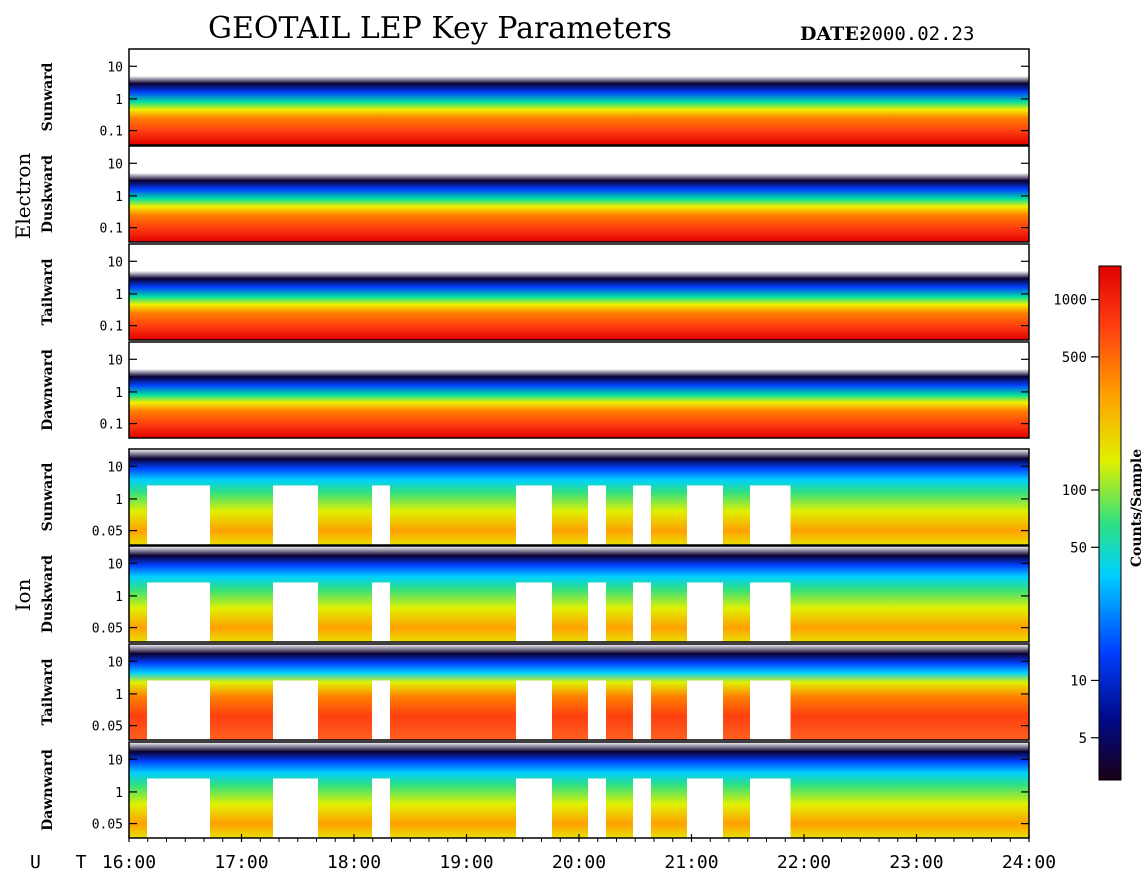  I want to click on date-label: DATE:, so click(833, 34).